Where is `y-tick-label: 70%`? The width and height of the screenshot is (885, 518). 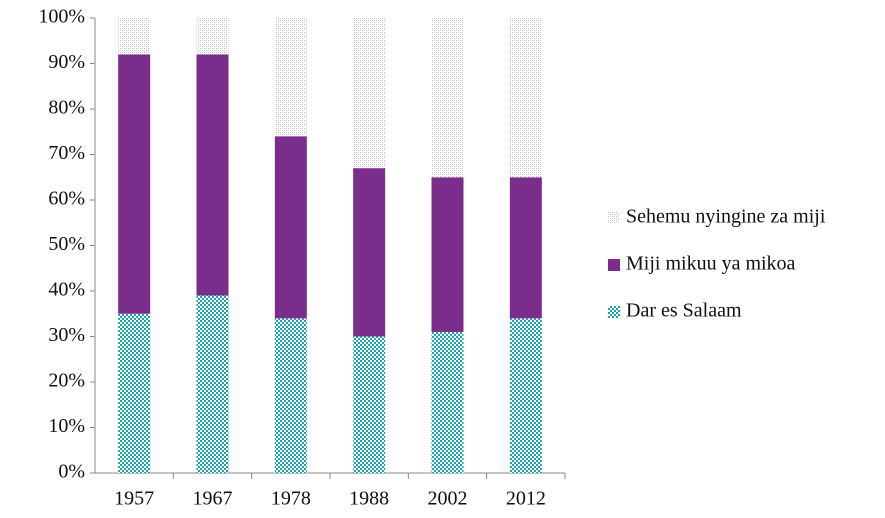
y-tick-label: 70% is located at coordinates (66, 153).